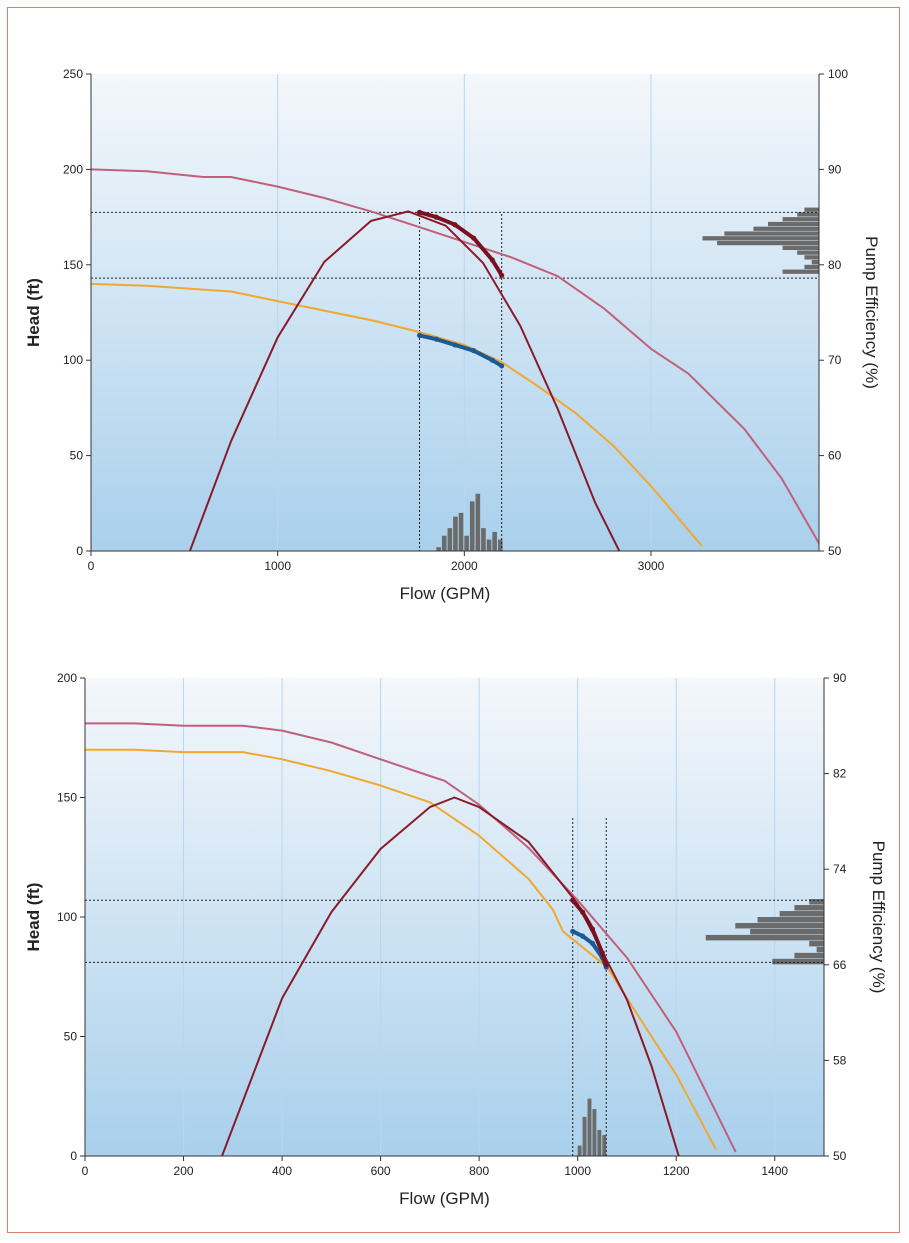 This screenshot has height=1243, width=909. I want to click on series-operating-points-efficiency, so click(460, 244).